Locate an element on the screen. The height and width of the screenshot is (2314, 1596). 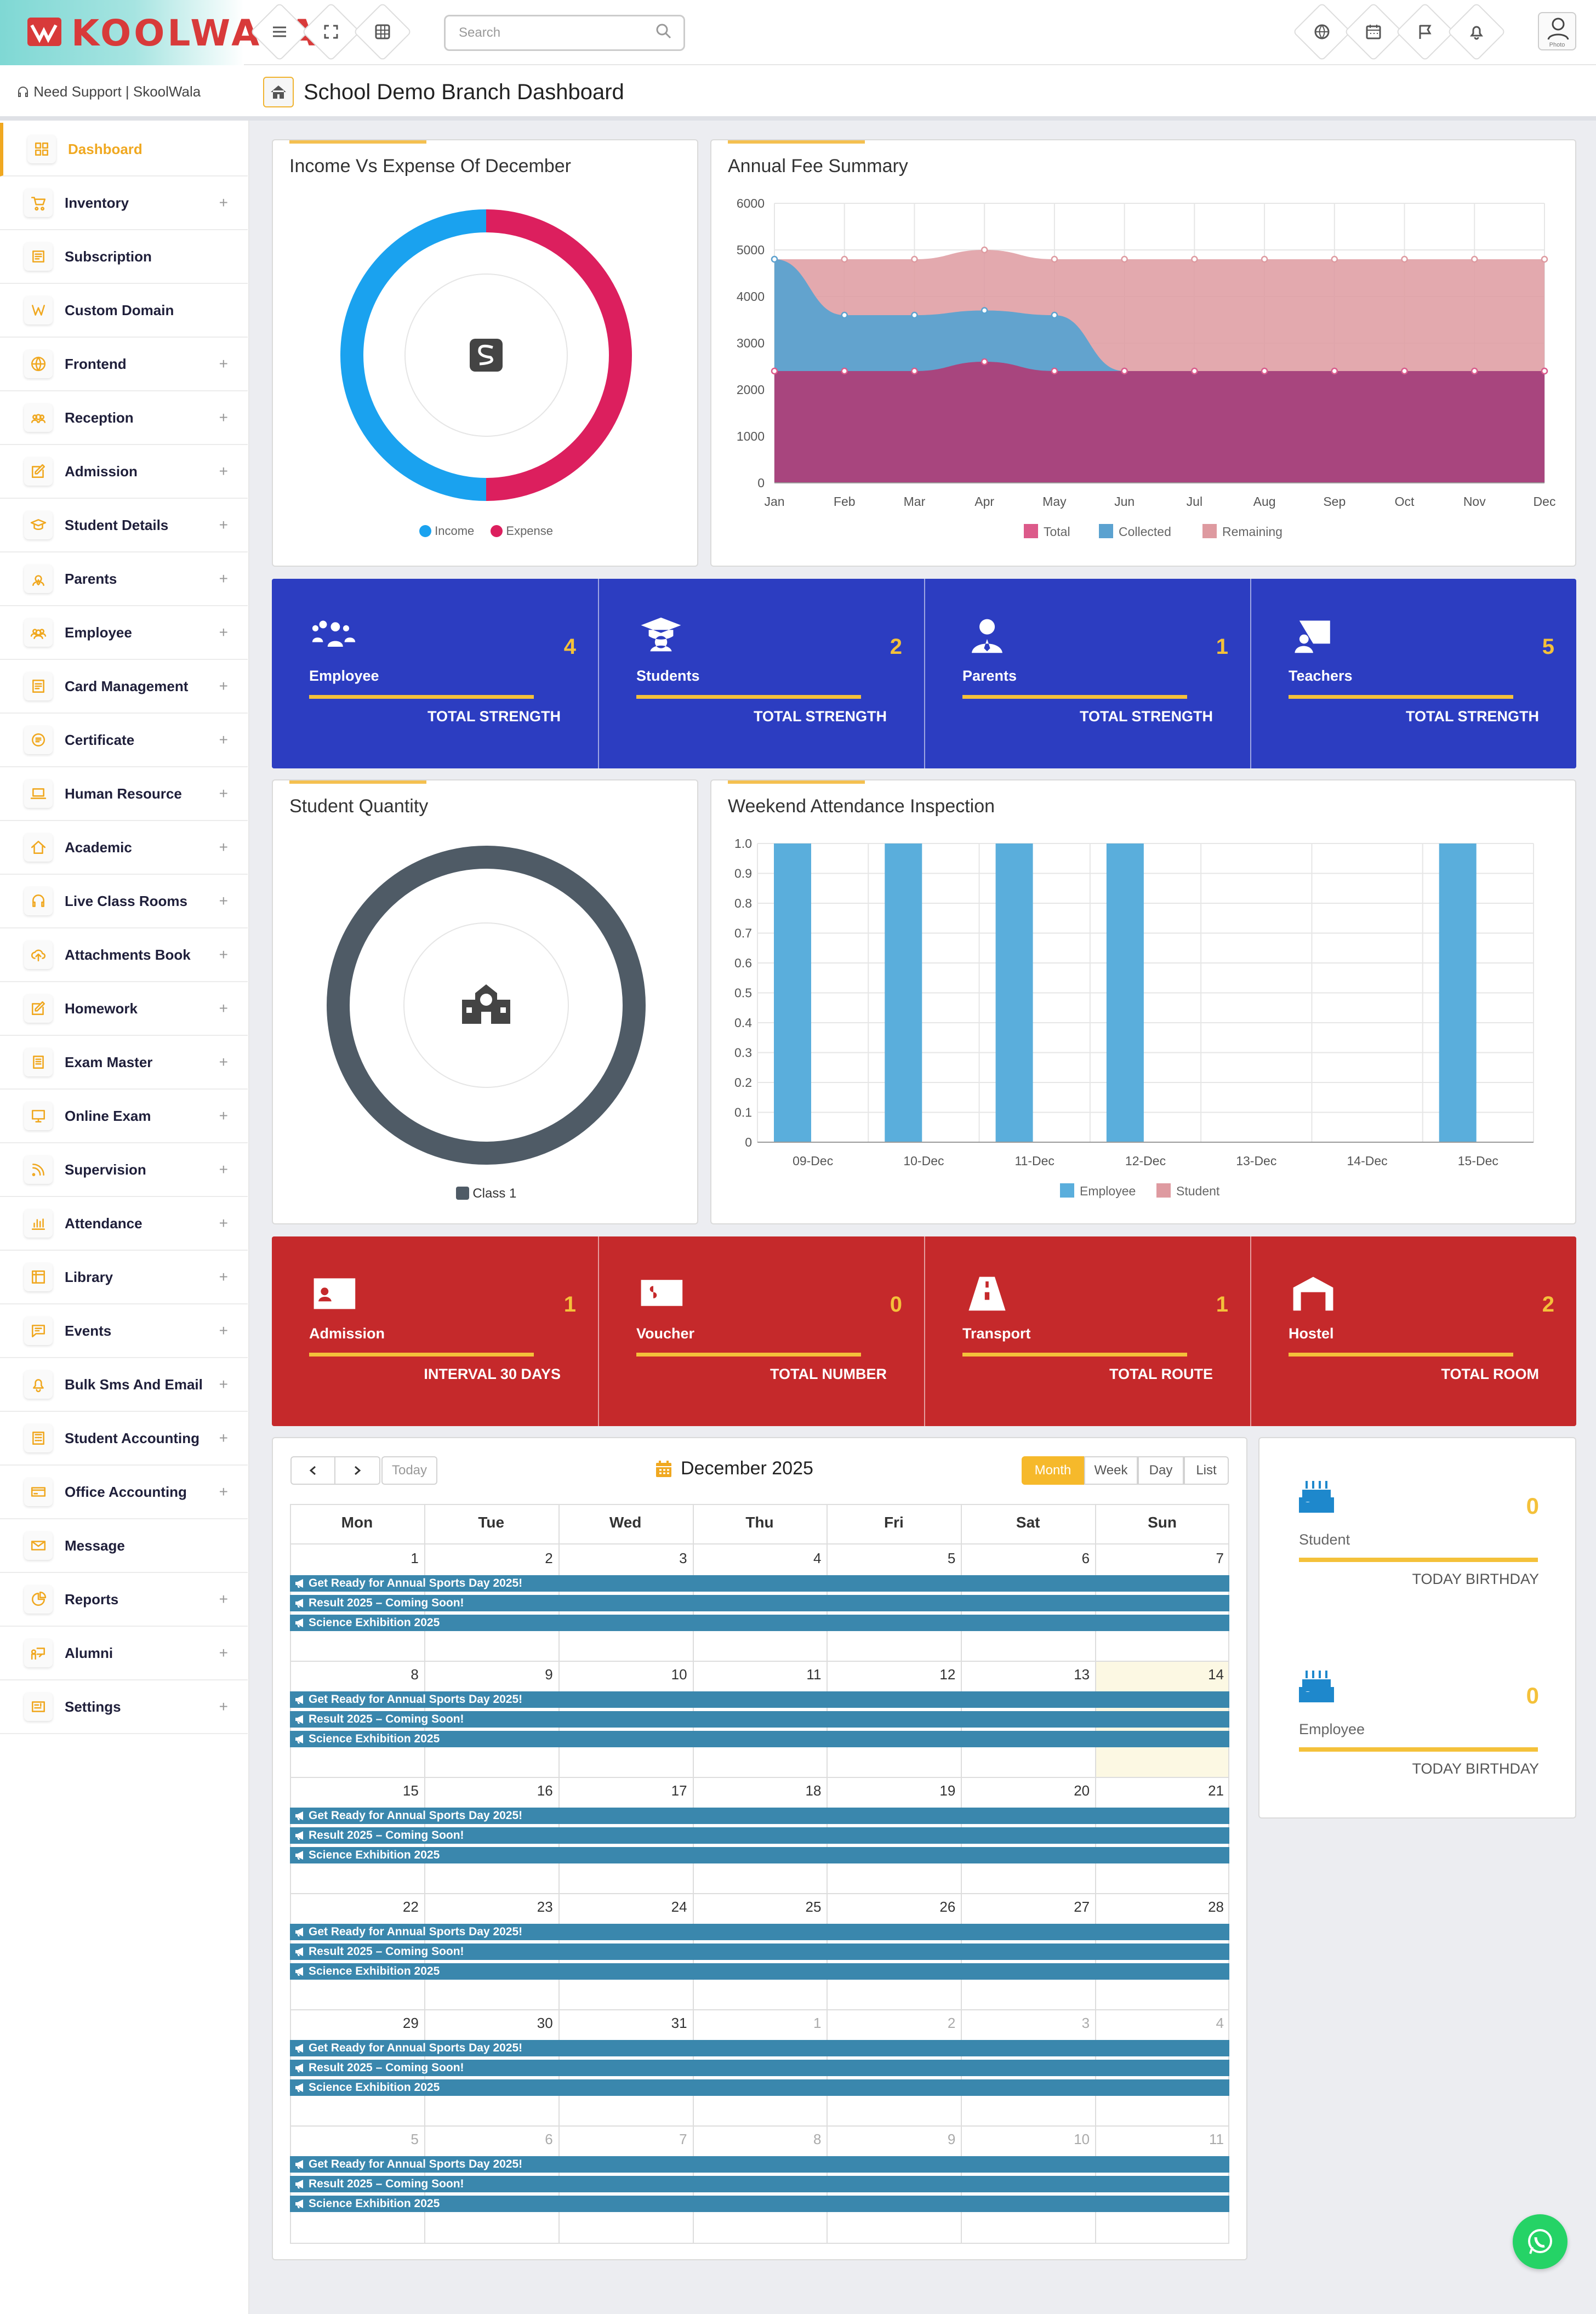
day-number: 18 is located at coordinates (814, 1790).